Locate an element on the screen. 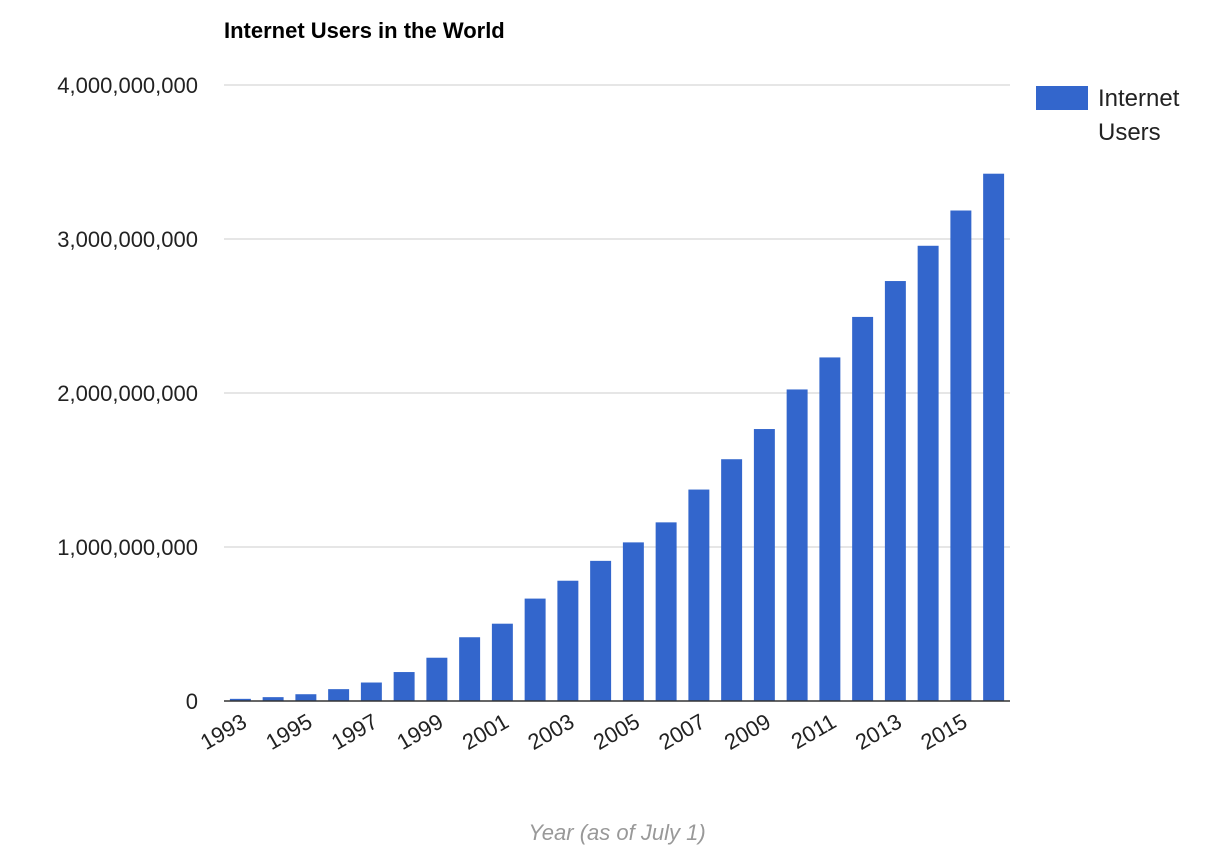 This screenshot has height=864, width=1206. x-tick-label: 1999 is located at coordinates (419, 732).